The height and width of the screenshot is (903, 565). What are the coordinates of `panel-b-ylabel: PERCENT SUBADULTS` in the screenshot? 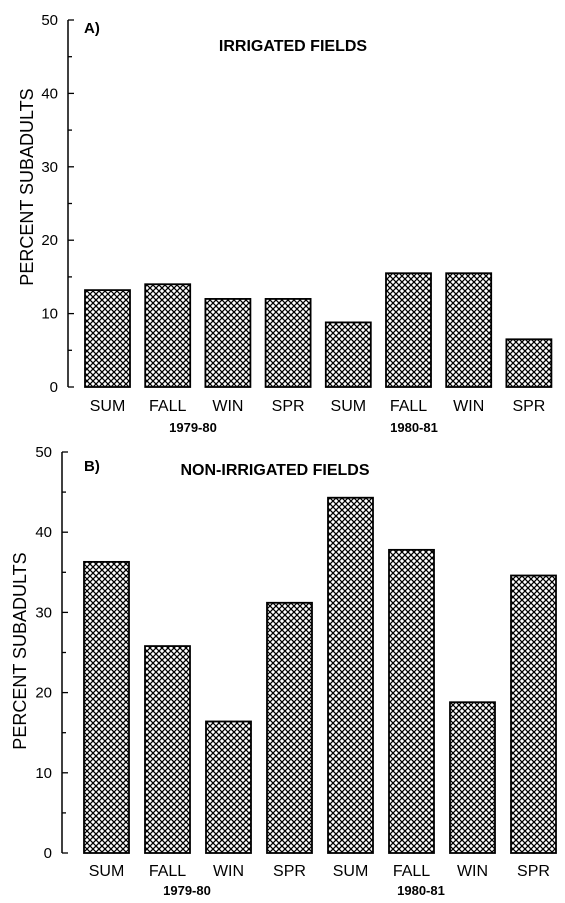 It's located at (20, 650).